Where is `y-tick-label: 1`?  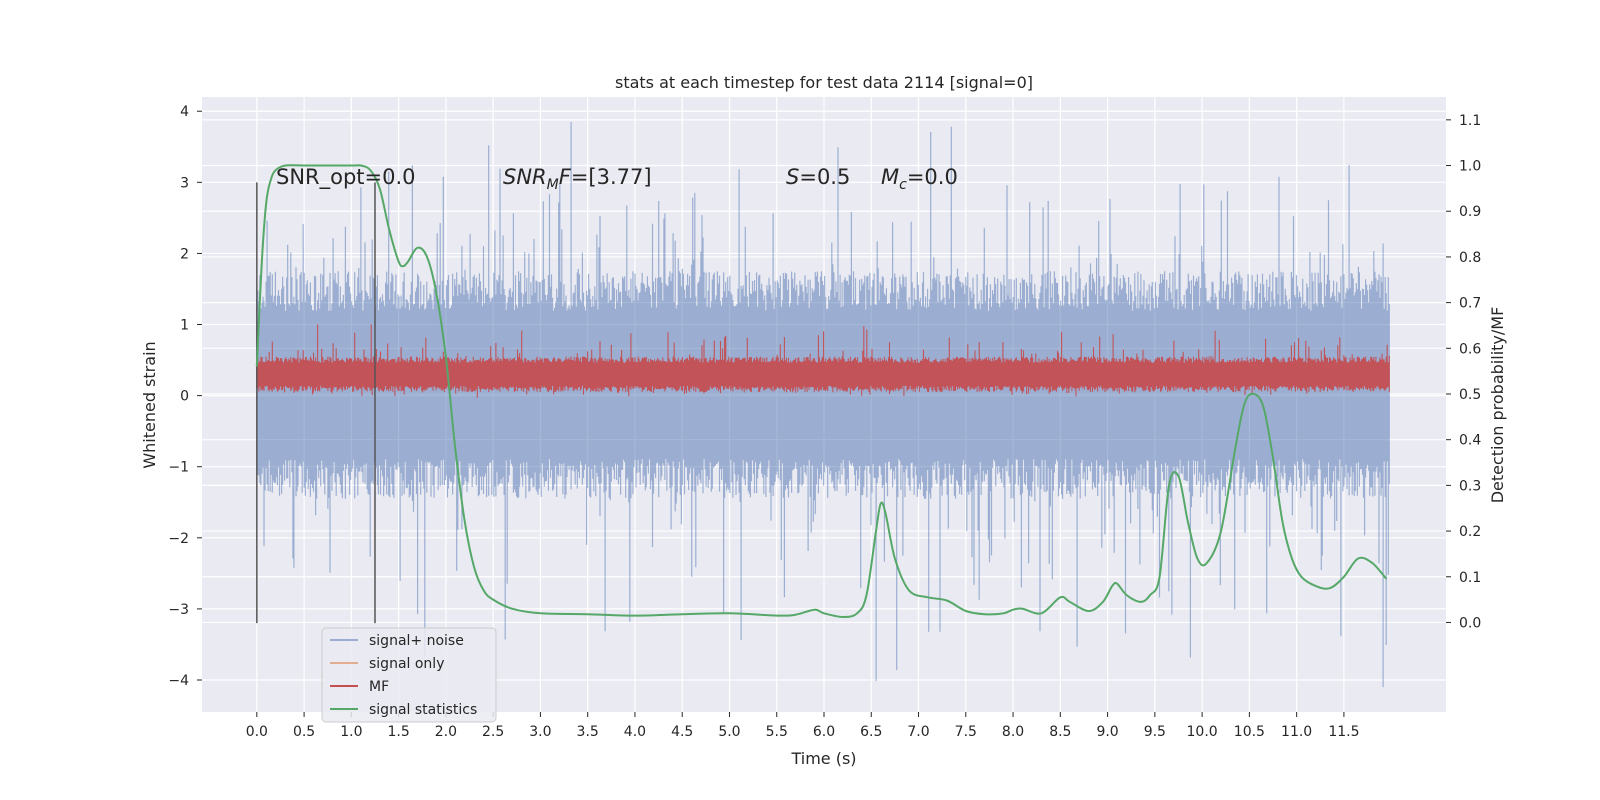 y-tick-label: 1 is located at coordinates (184, 326).